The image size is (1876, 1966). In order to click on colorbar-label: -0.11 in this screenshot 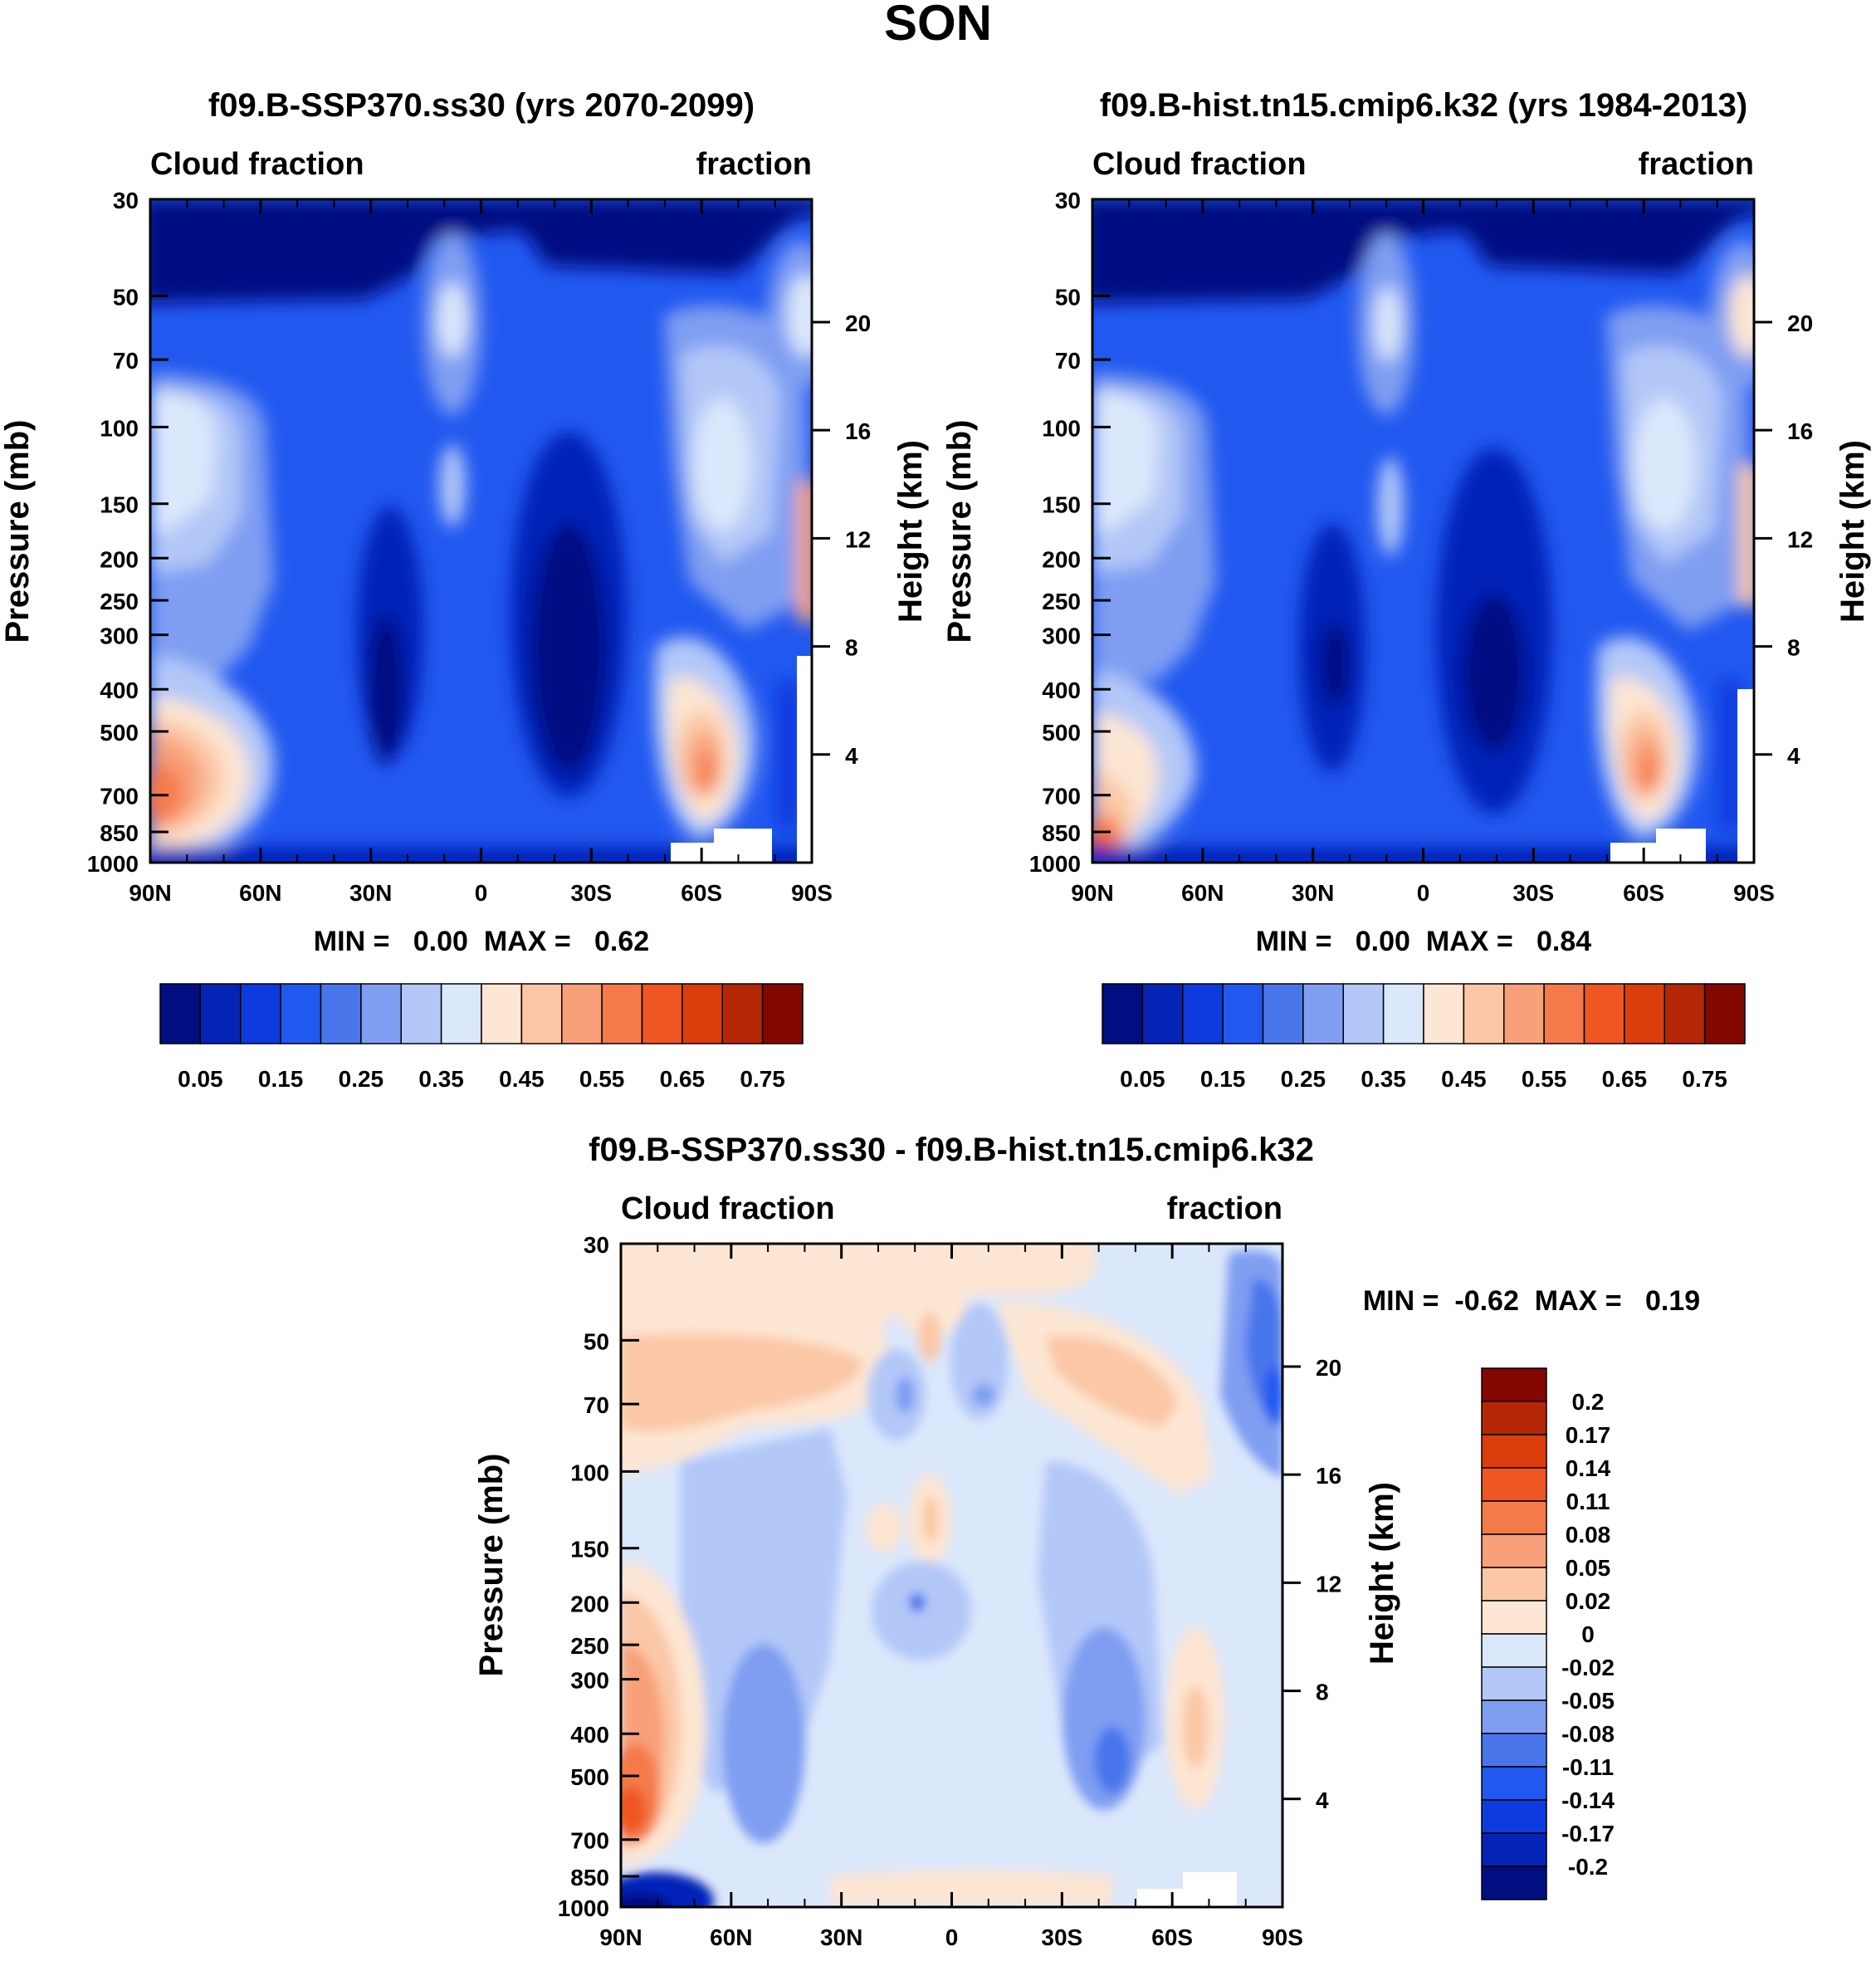, I will do `click(1588, 1767)`.